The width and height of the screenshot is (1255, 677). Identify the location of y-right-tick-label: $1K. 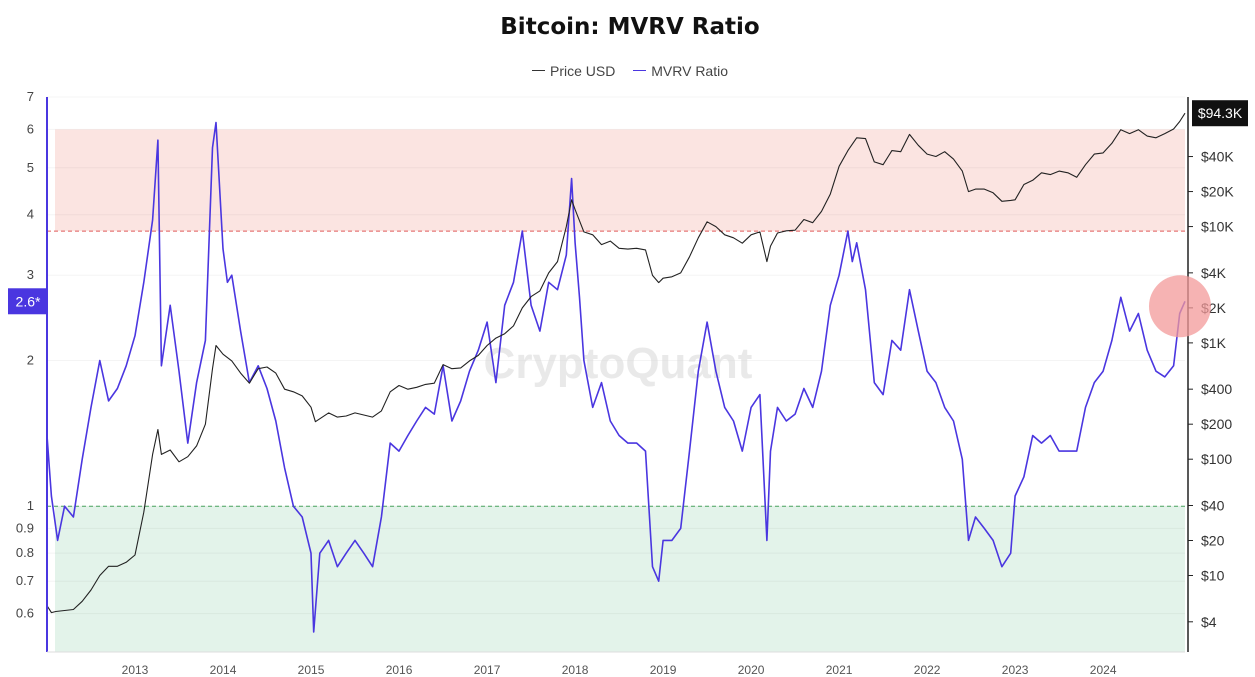
(1214, 343).